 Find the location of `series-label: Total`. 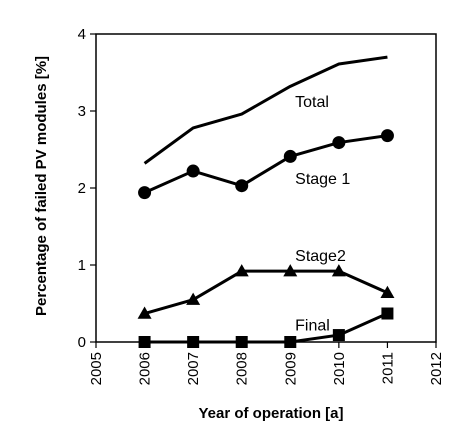

series-label: Total is located at coordinates (312, 102).